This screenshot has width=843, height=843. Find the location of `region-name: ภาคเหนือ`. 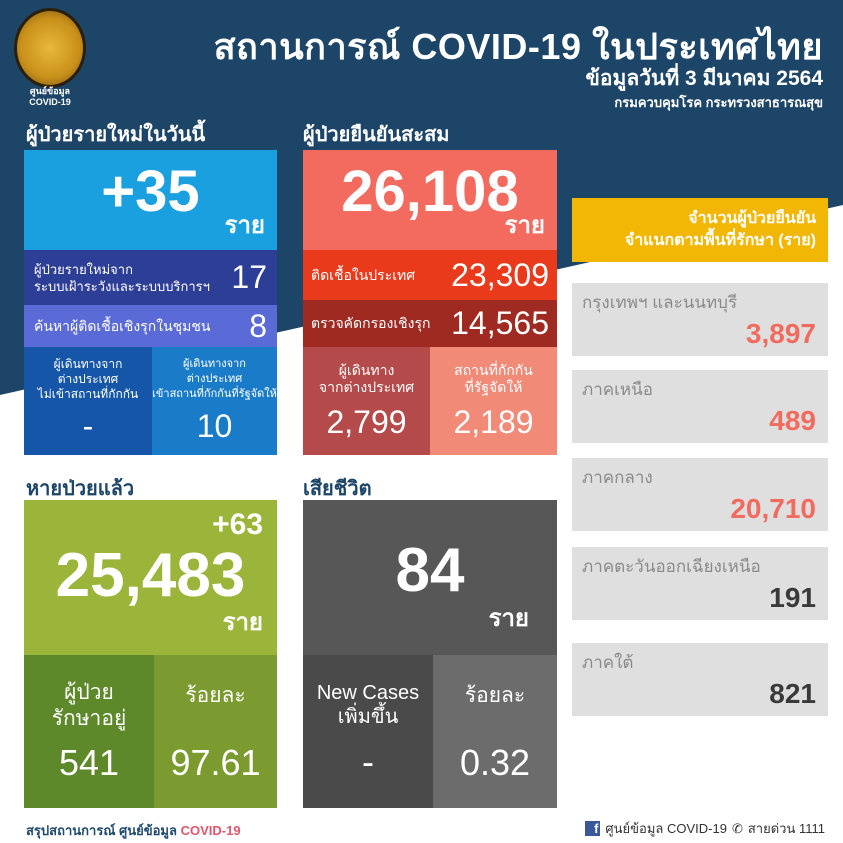

region-name: ภาคเหนือ is located at coordinates (617, 389).